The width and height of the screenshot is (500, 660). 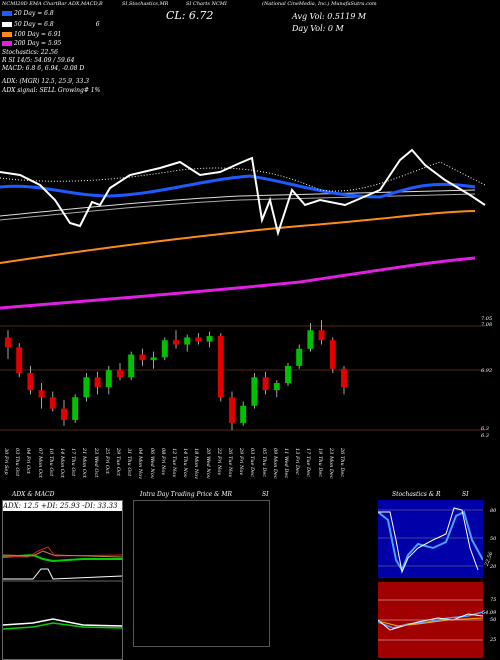 I want to click on date-label: 19 Thu Dec, so click(x=319, y=463).